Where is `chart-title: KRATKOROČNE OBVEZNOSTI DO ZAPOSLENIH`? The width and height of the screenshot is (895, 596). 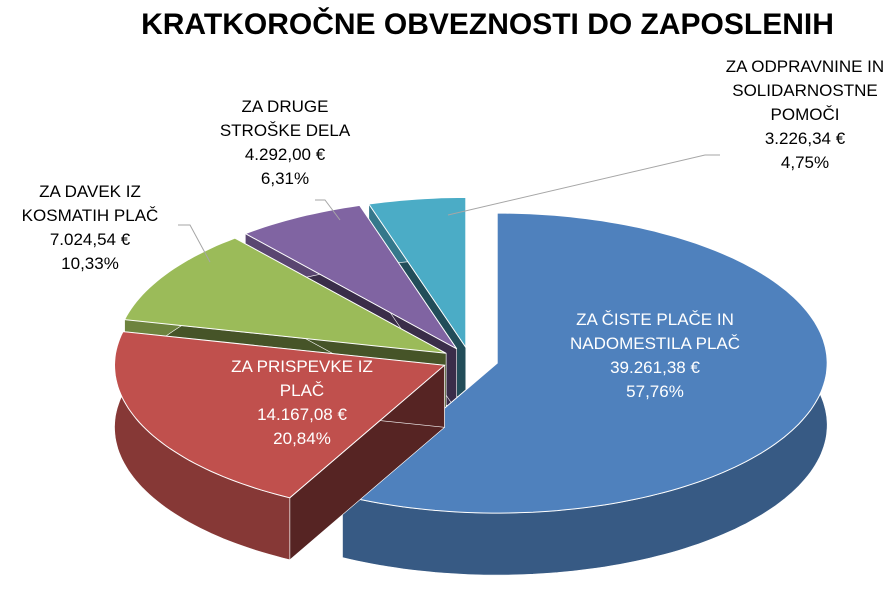
chart-title: KRATKOROČNE OBVEZNOSTI DO ZAPOSLENIH is located at coordinates (487, 24).